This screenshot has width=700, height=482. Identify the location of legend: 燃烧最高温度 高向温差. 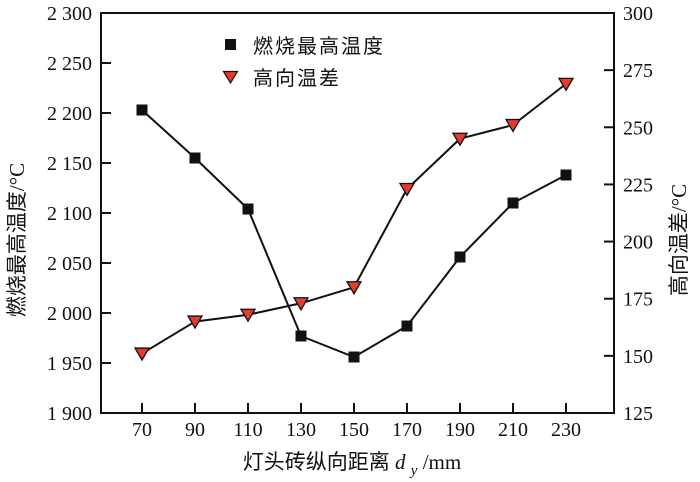
(303, 62).